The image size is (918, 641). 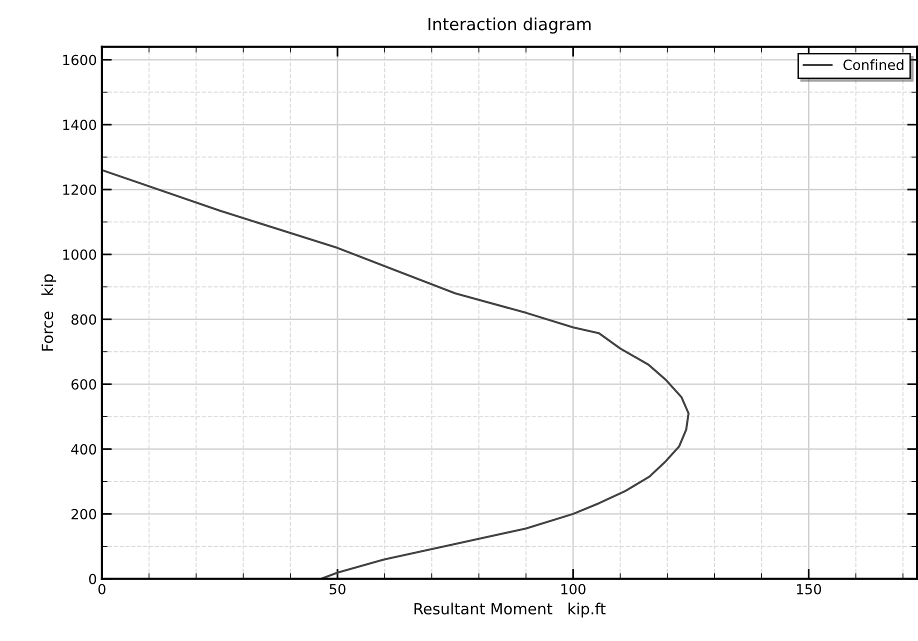 I want to click on y-axis-title: Force kip, so click(x=48, y=312).